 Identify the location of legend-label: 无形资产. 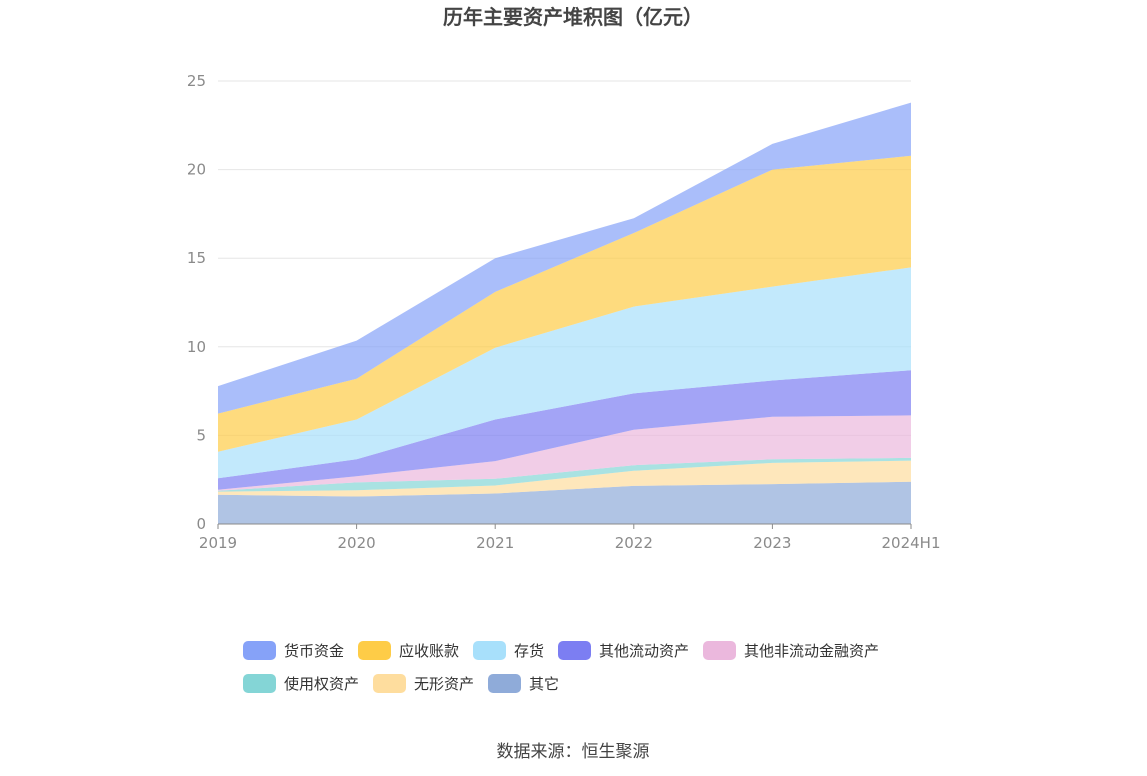
(444, 684).